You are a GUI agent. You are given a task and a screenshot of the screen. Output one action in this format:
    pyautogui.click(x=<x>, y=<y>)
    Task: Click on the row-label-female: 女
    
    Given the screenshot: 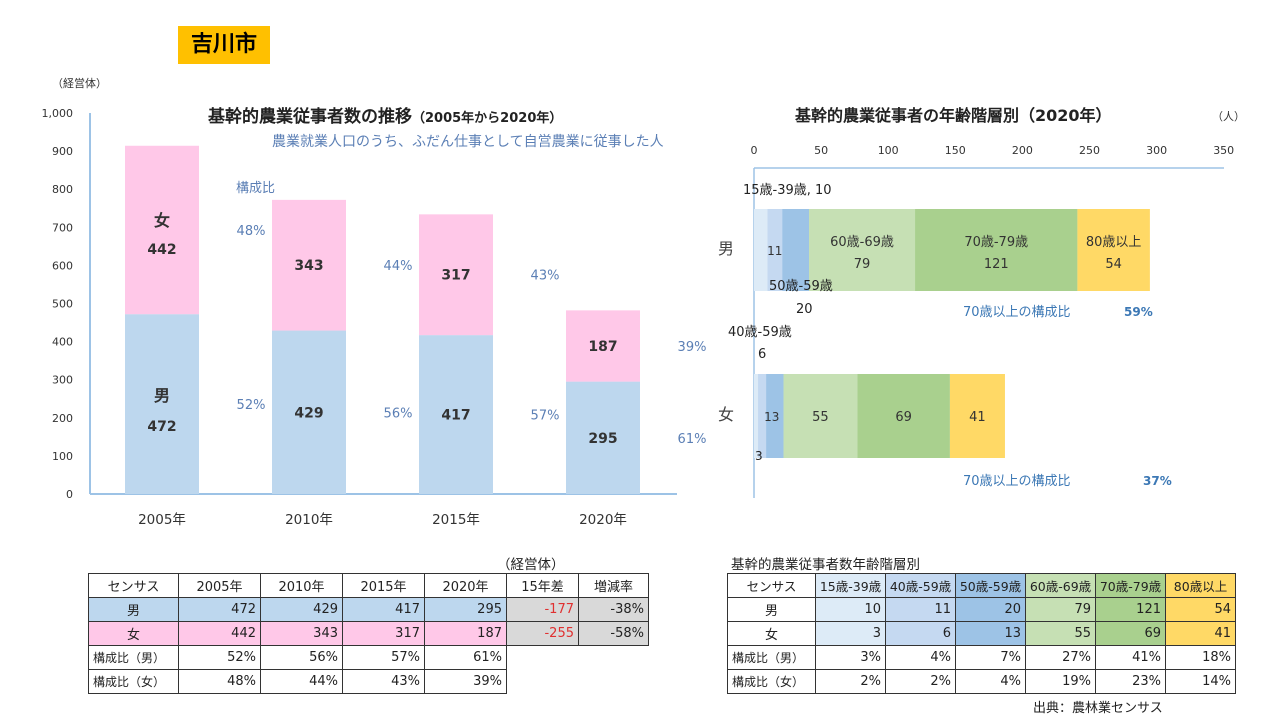 What is the action you would take?
    pyautogui.click(x=726, y=414)
    